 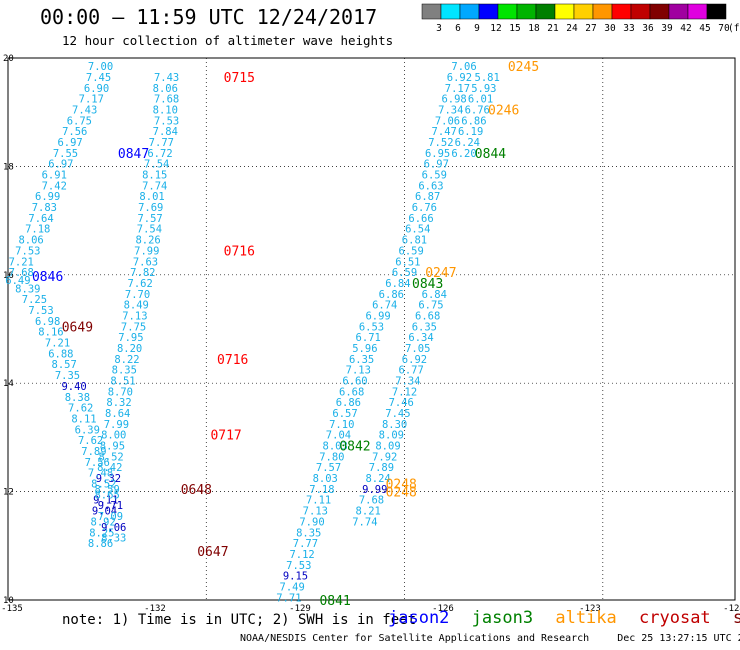 I want to click on wave-height-value: 7.18, so click(x=37, y=230).